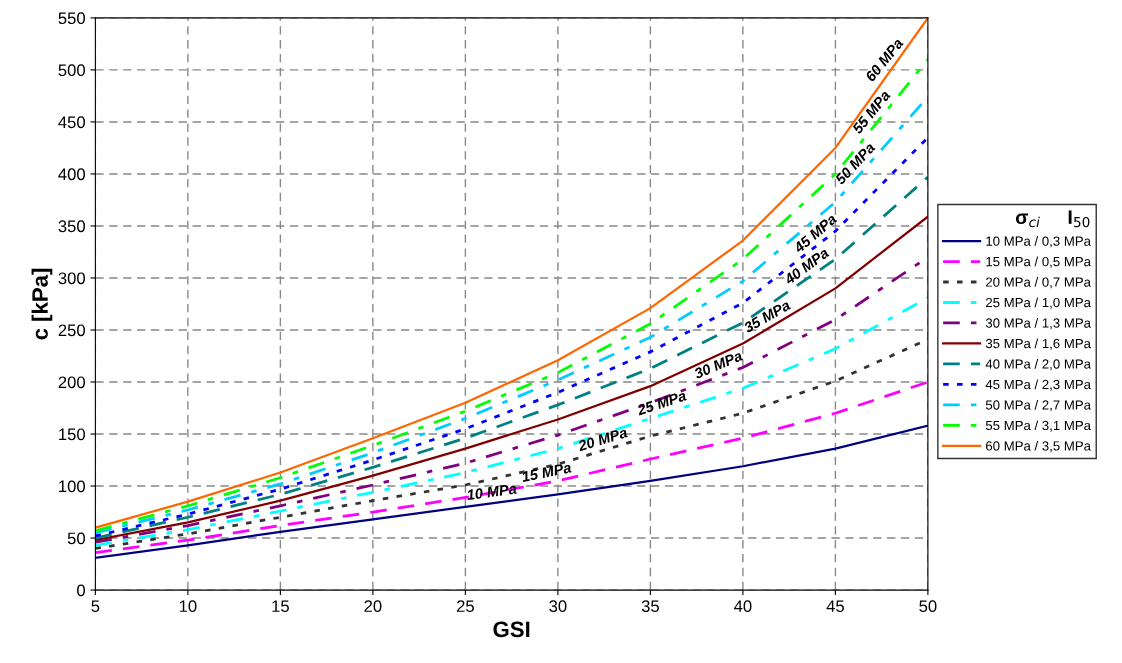  Describe the element at coordinates (1038, 405) in the screenshot. I see `legend-label: 50 MPa / 2,7 MPa` at that location.